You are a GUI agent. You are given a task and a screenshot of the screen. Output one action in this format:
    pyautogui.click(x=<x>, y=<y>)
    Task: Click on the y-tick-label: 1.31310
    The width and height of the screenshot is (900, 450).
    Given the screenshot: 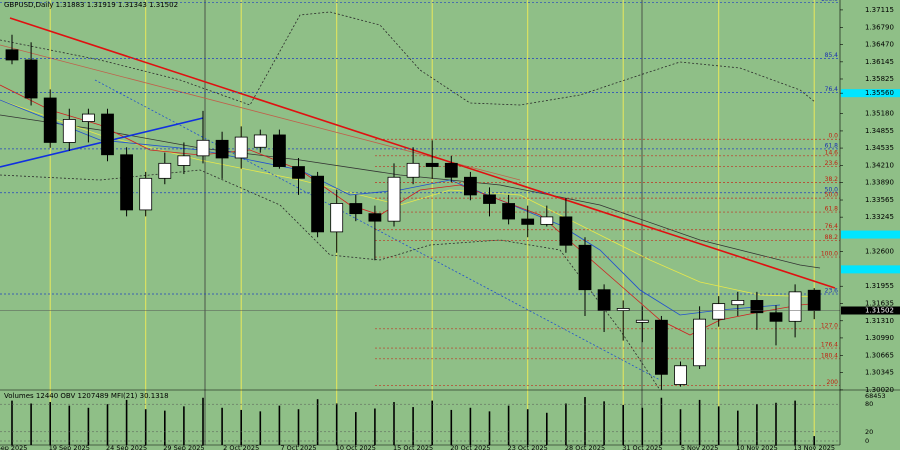 What is the action you would take?
    pyautogui.click(x=879, y=321)
    